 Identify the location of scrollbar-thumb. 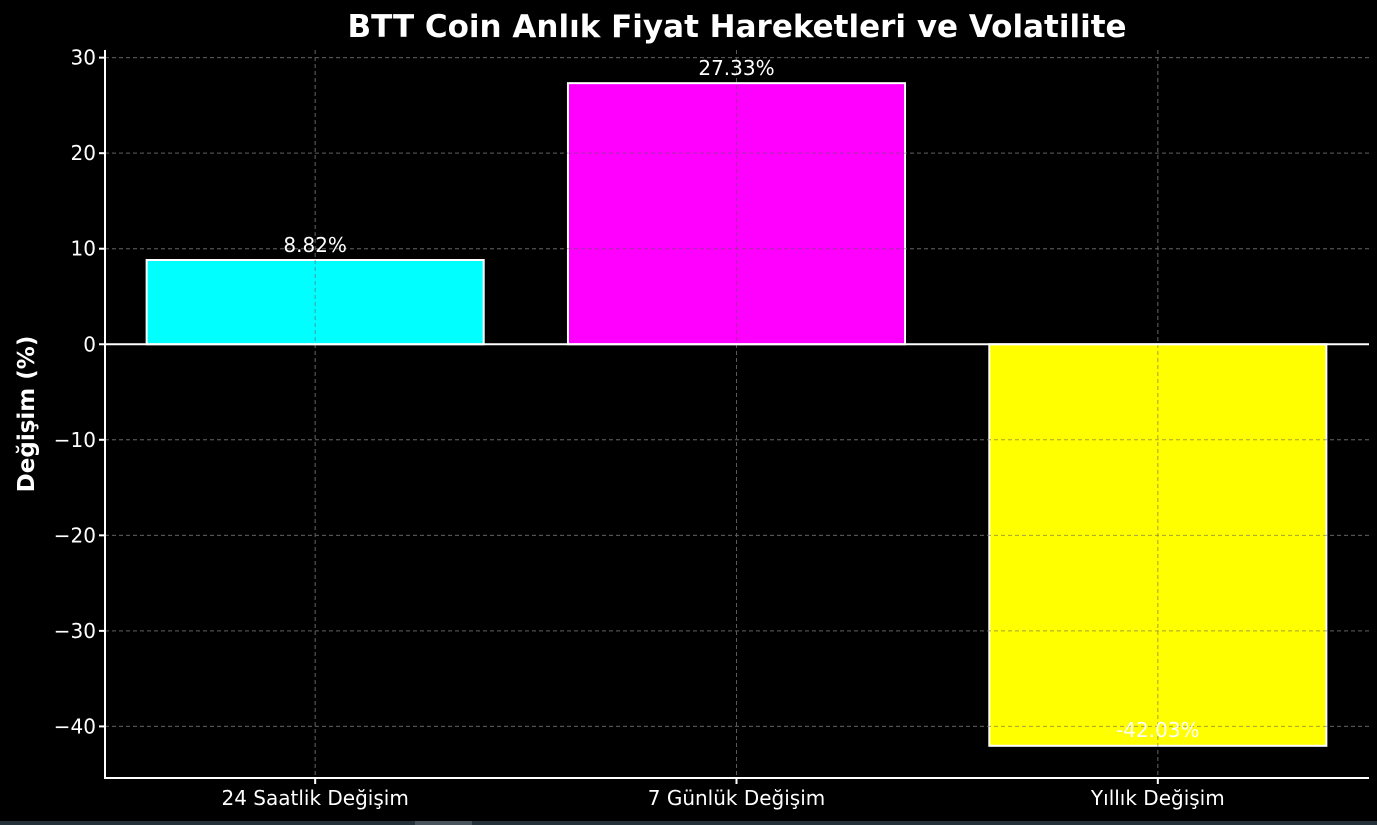
(443, 823).